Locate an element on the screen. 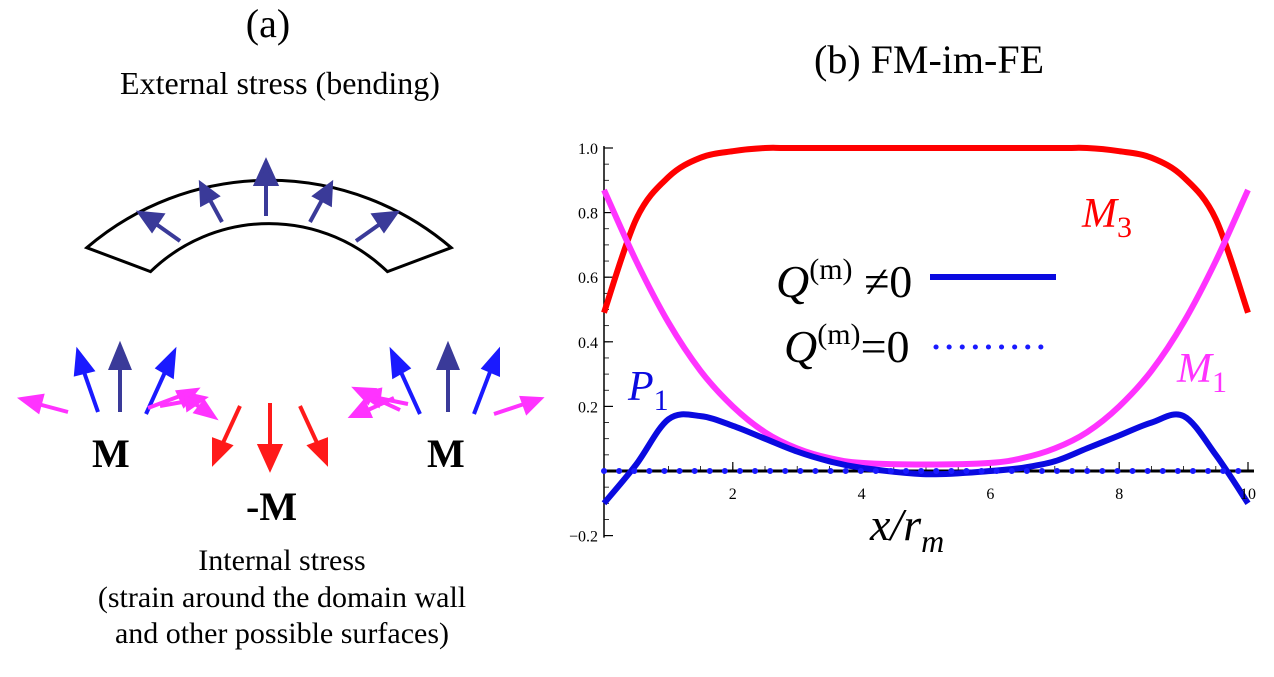  panel-b-title: (b) FM-im-FE is located at coordinates (929, 59).